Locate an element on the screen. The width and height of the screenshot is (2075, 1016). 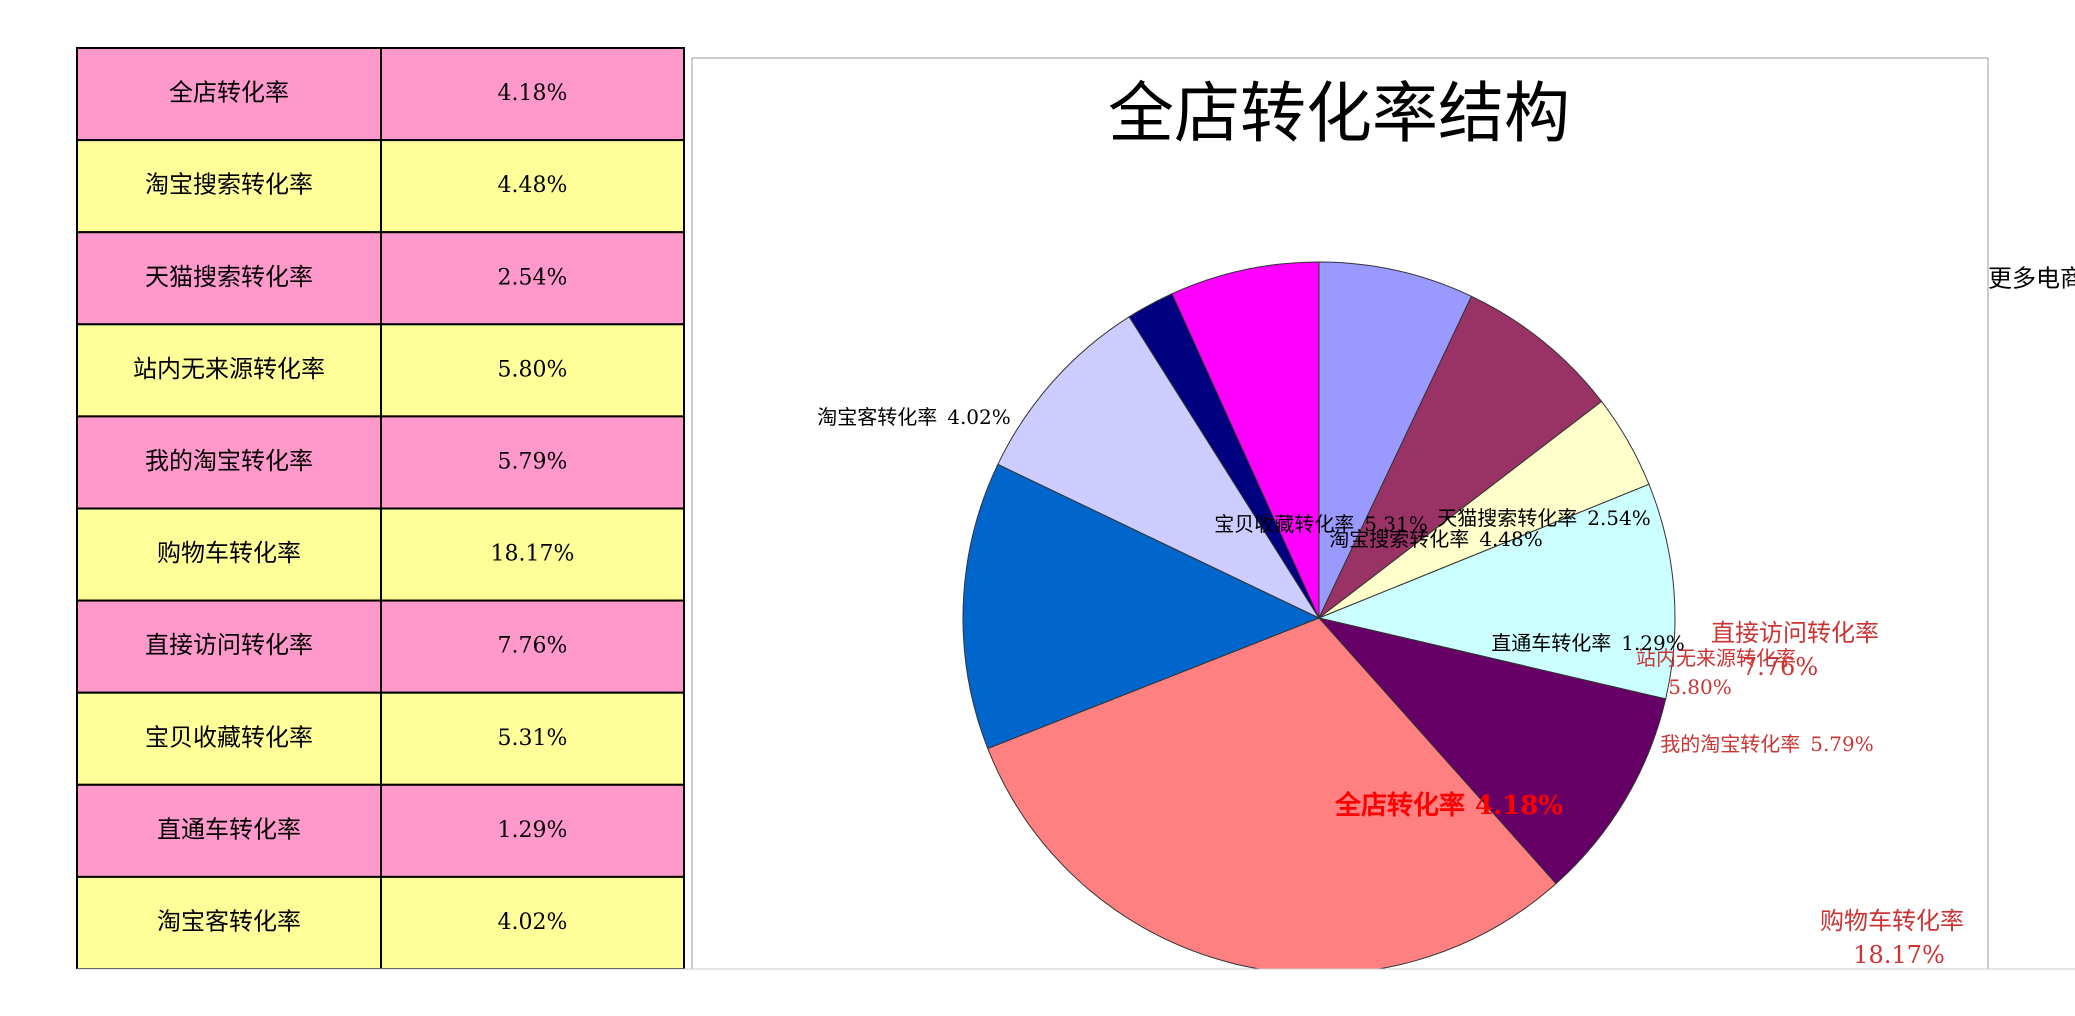
data-label: 直接访问转化率 7.76% is located at coordinates (1795, 650).